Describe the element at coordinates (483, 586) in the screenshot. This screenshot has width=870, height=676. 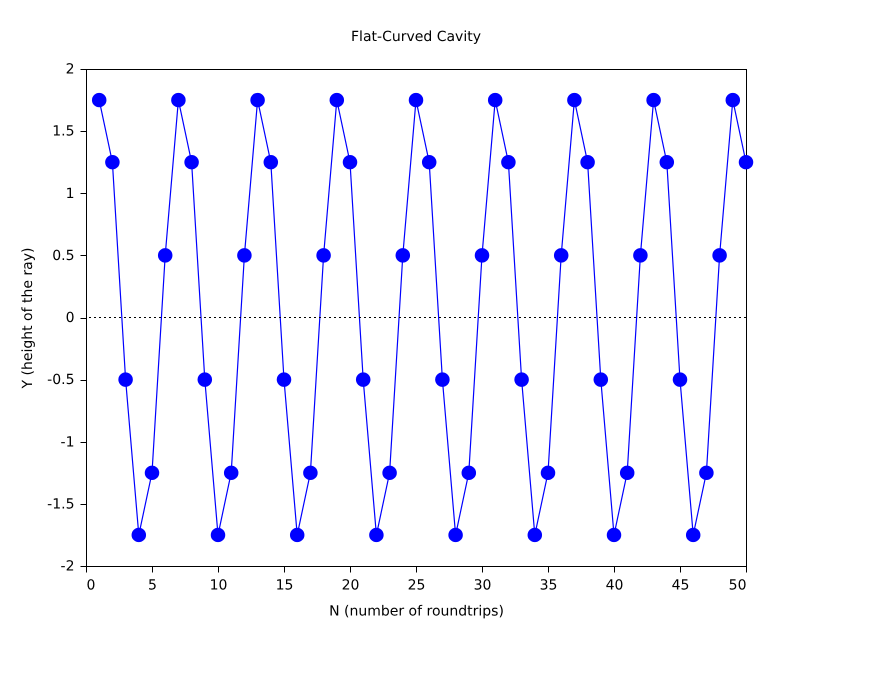
I see `x-tick-label: 30` at that location.